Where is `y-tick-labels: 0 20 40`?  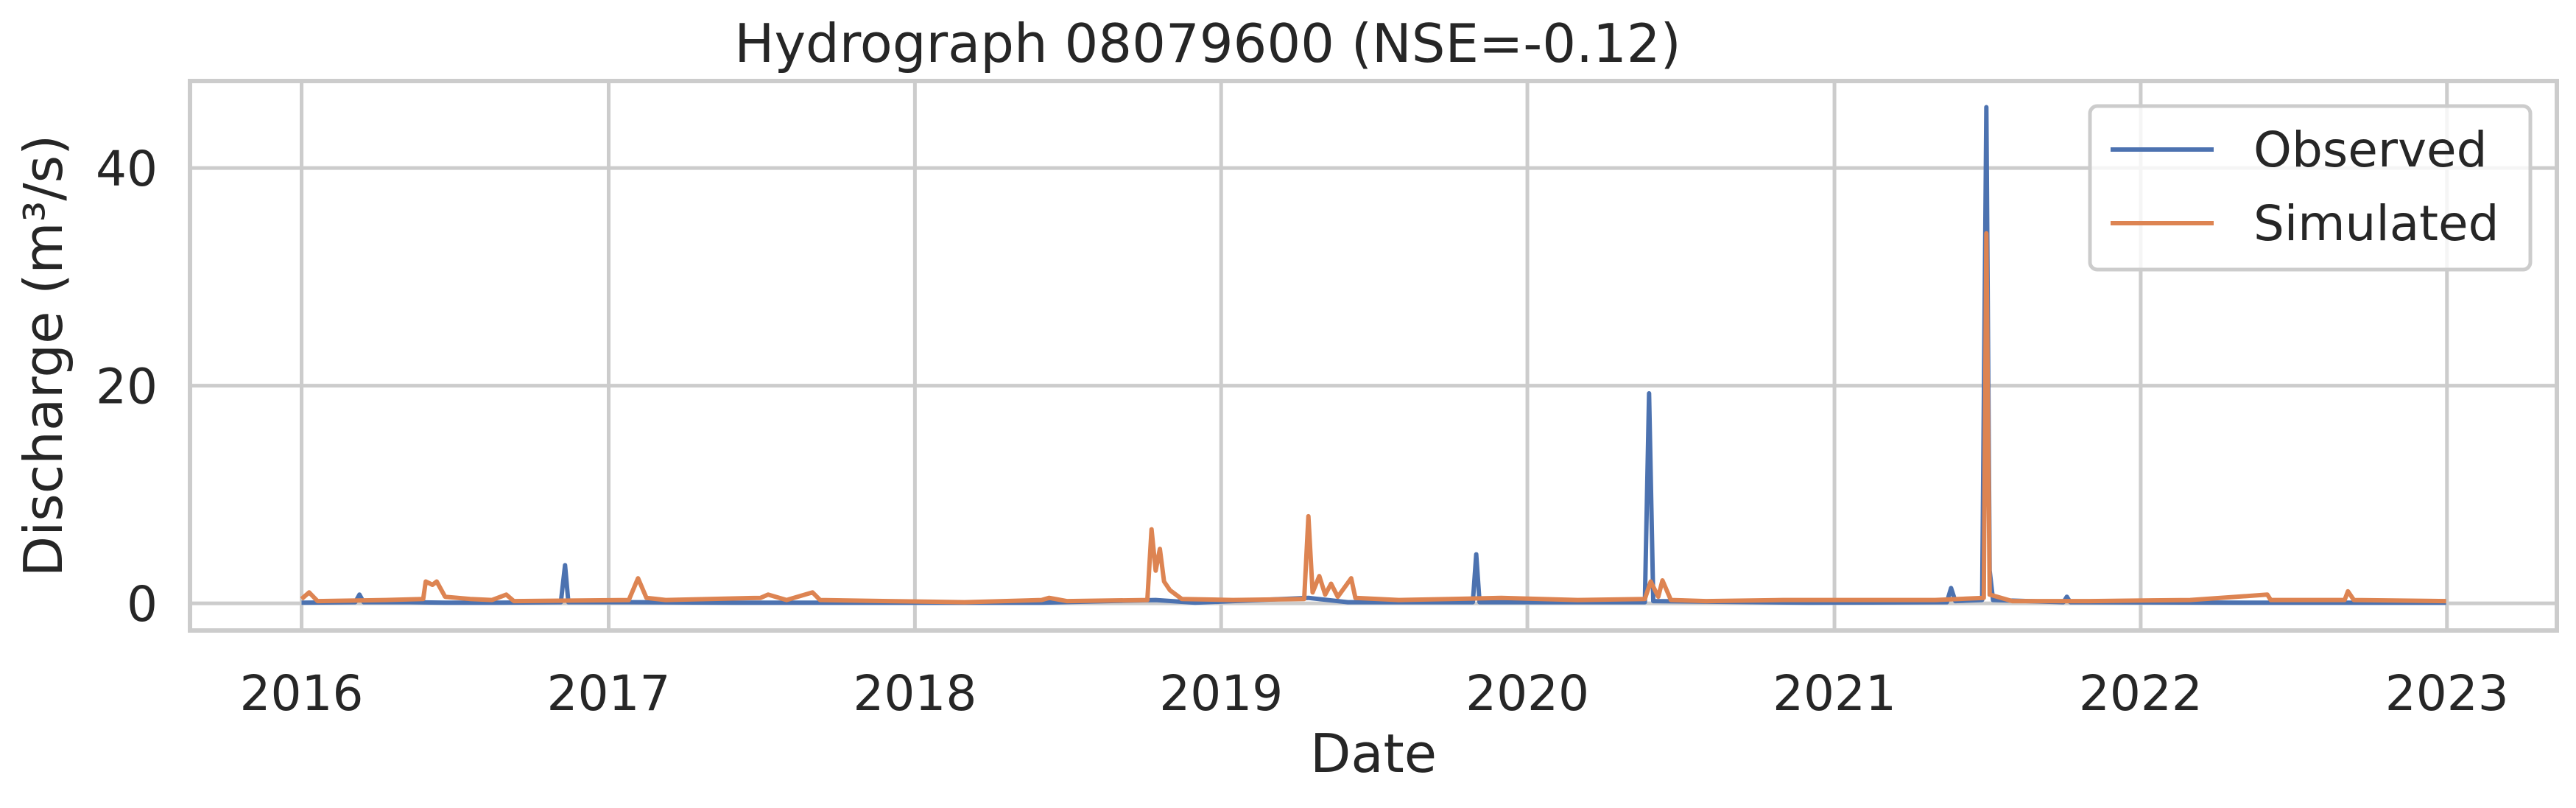 y-tick-labels: 0 20 40 is located at coordinates (127, 387).